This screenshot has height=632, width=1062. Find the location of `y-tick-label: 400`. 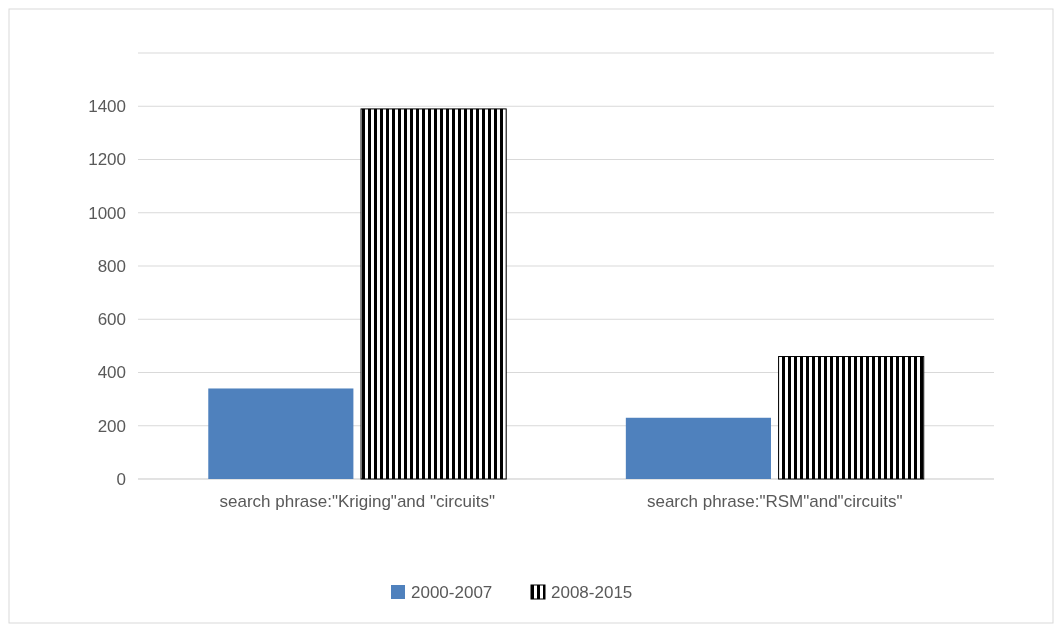

y-tick-label: 400 is located at coordinates (111, 373).